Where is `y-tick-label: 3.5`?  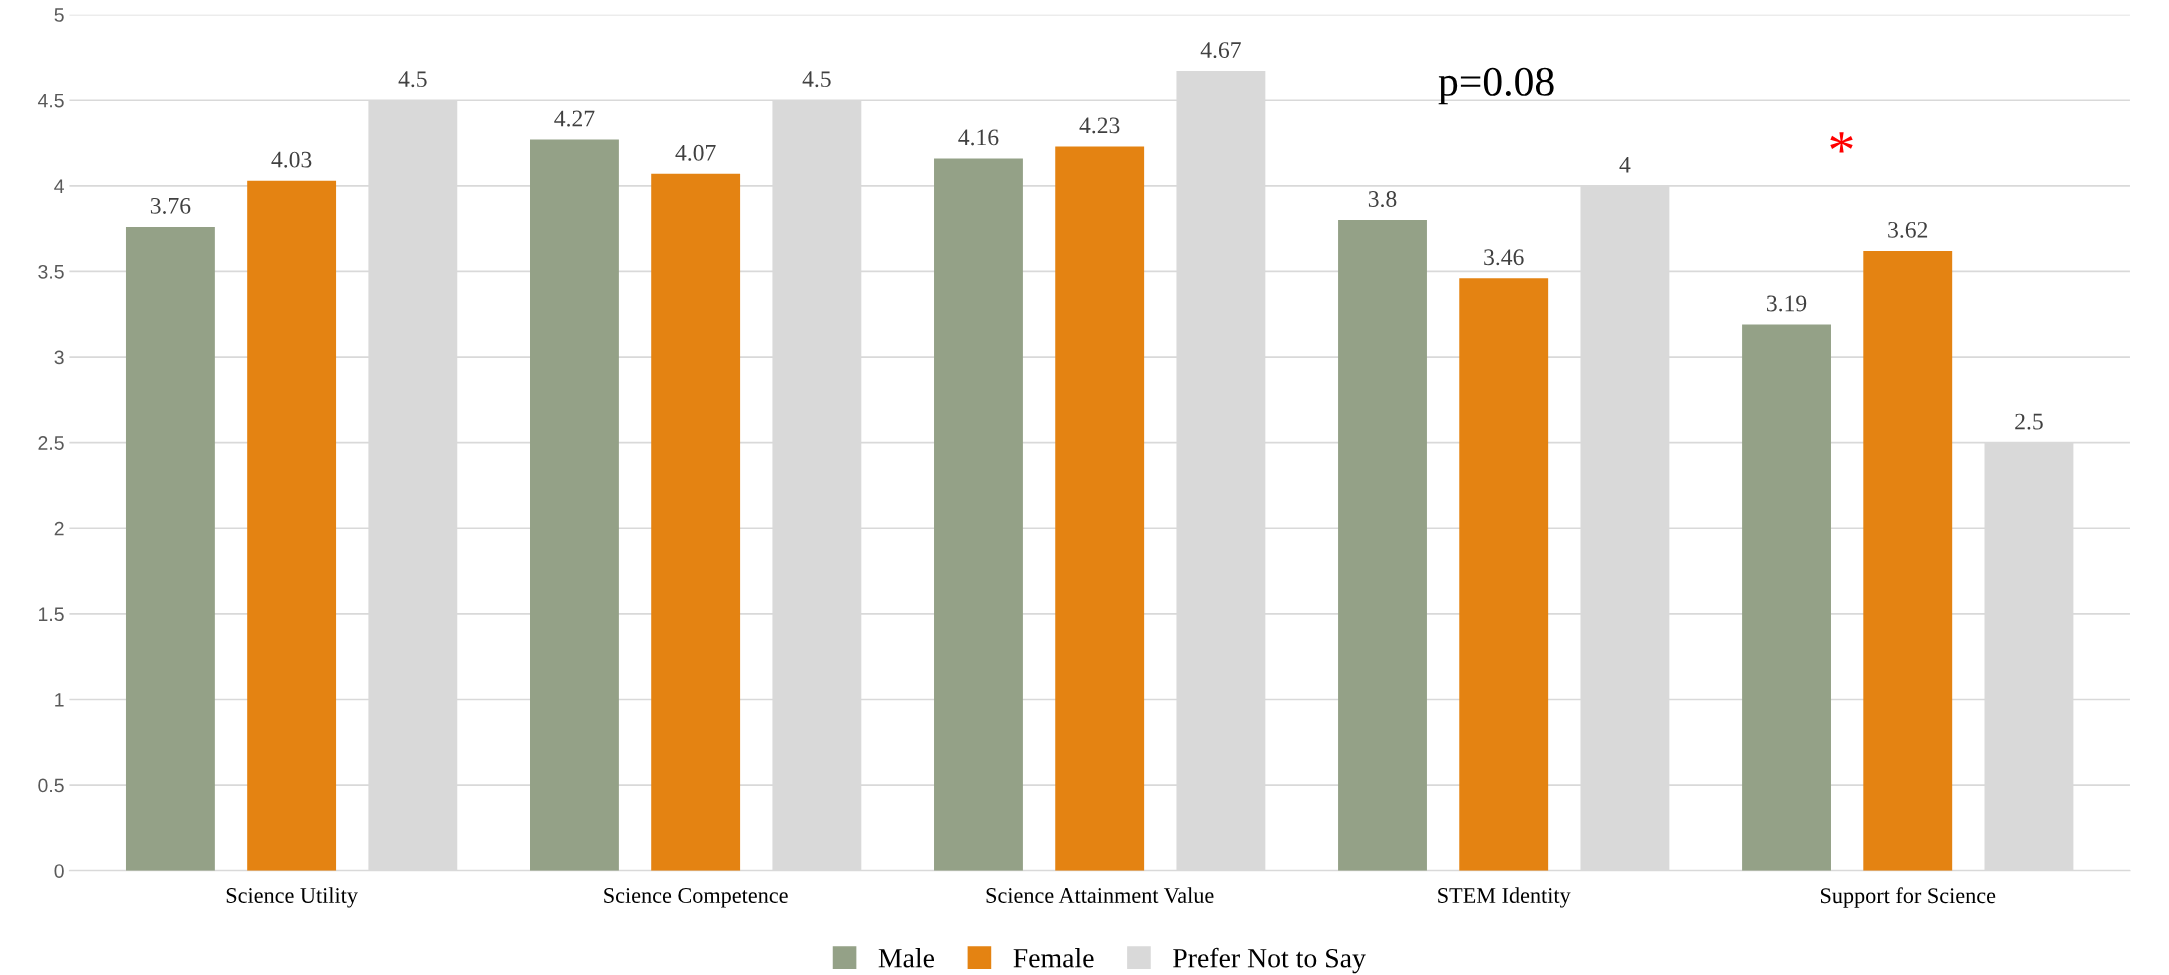
y-tick-label: 3.5 is located at coordinates (51, 271).